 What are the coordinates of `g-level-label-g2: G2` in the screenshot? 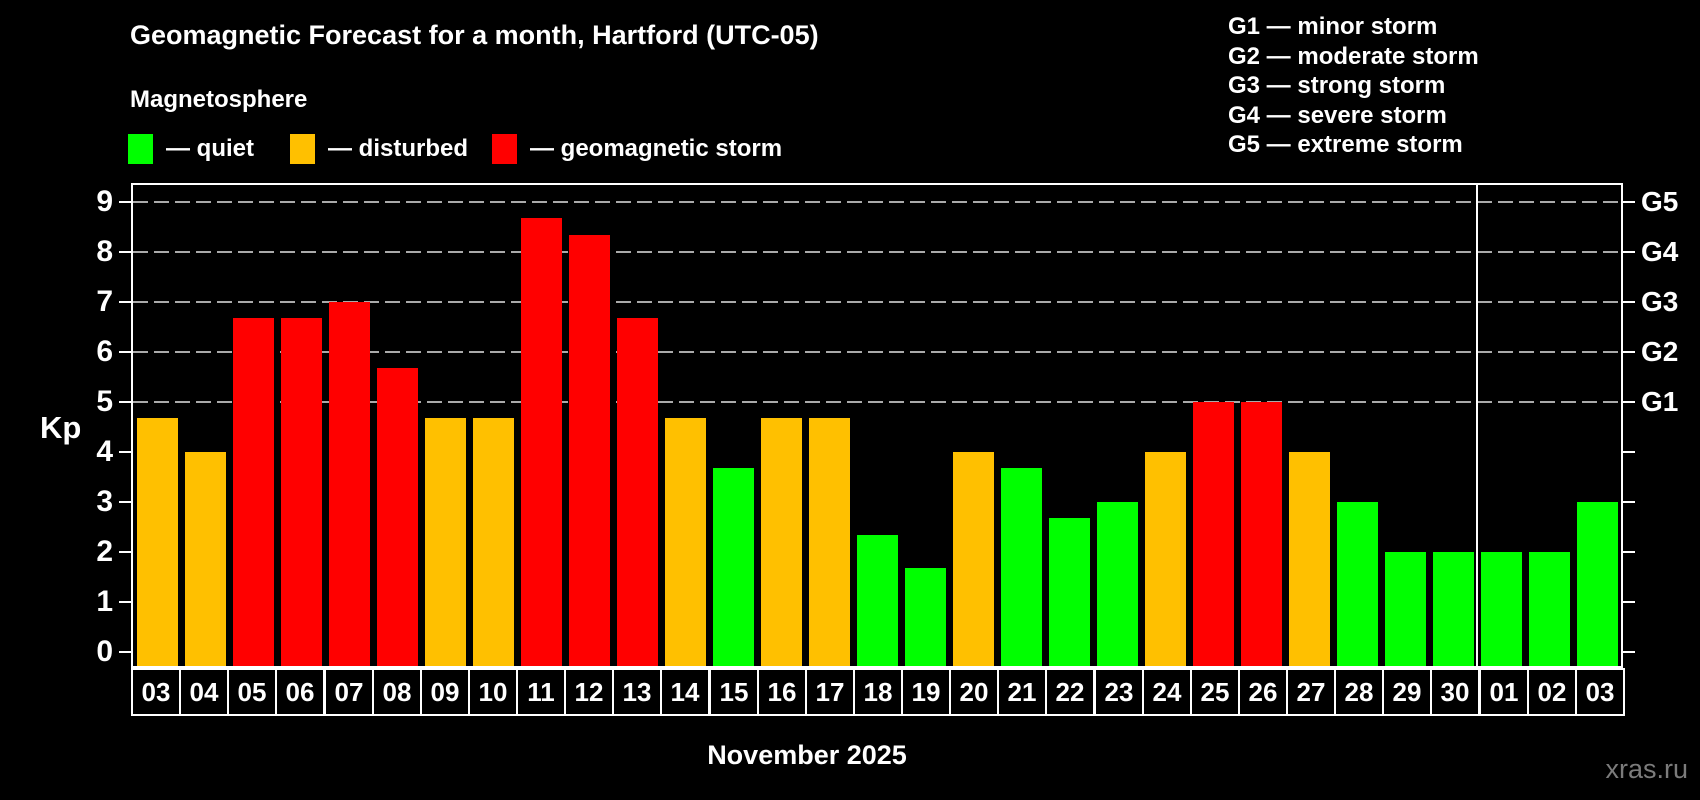 It's located at (1660, 351).